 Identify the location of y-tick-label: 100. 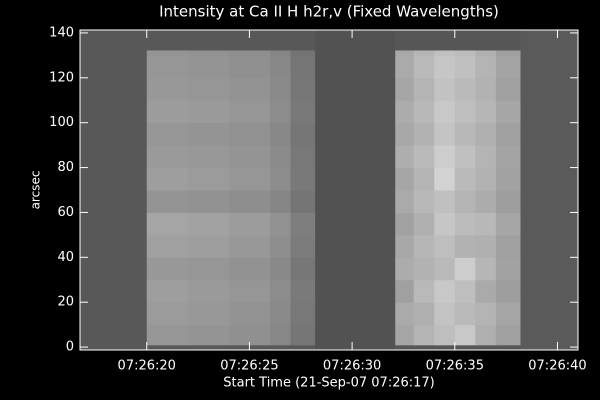
(61, 122).